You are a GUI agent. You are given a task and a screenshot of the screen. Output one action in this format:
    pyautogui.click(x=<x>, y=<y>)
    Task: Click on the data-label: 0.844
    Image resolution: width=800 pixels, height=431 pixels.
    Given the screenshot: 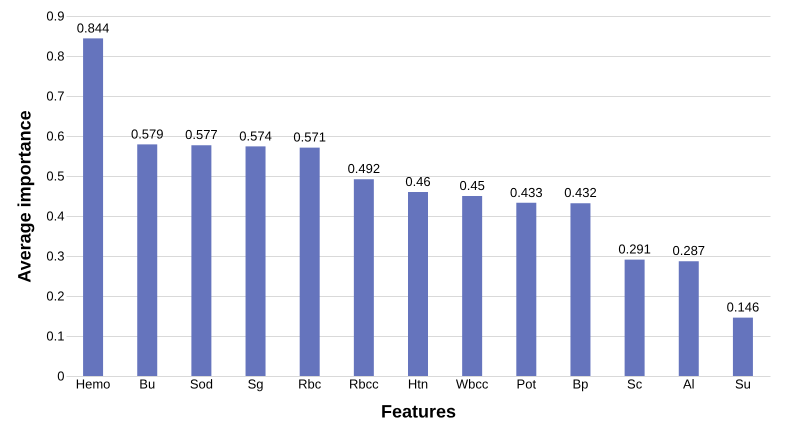 What is the action you would take?
    pyautogui.click(x=93, y=28)
    